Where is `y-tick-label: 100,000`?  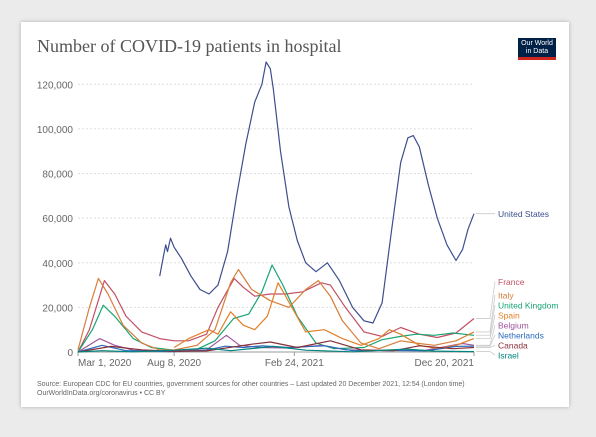
y-tick-label: 100,000 is located at coordinates (55, 130).